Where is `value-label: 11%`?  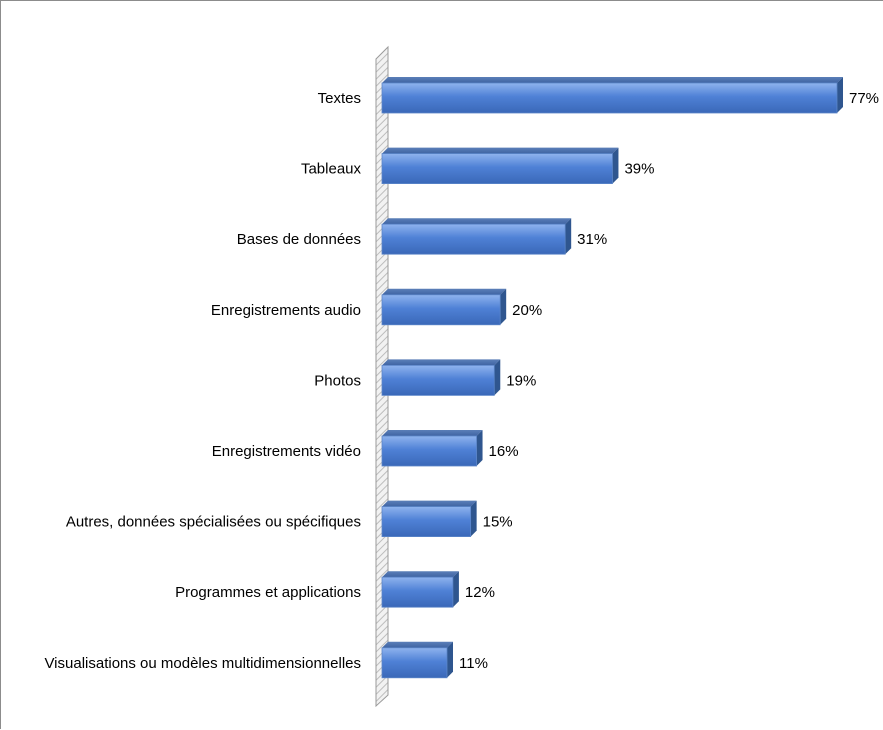 value-label: 11% is located at coordinates (473, 663).